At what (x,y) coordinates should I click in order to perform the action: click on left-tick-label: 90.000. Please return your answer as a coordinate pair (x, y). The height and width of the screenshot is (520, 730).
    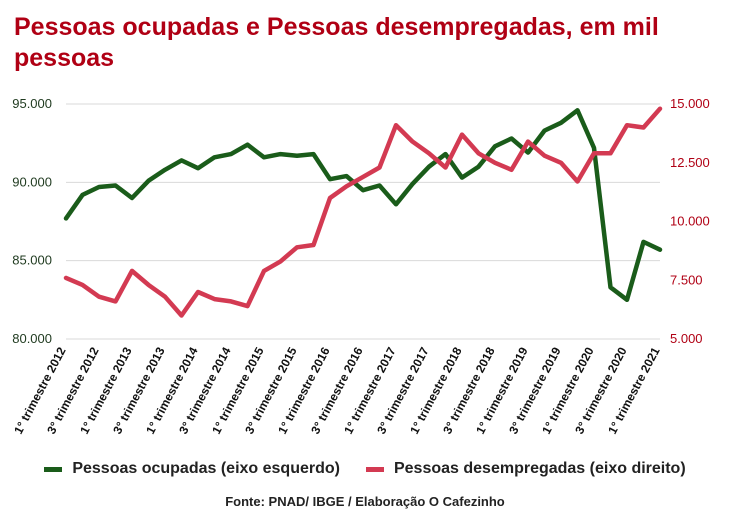
    Looking at the image, I should click on (32, 181).